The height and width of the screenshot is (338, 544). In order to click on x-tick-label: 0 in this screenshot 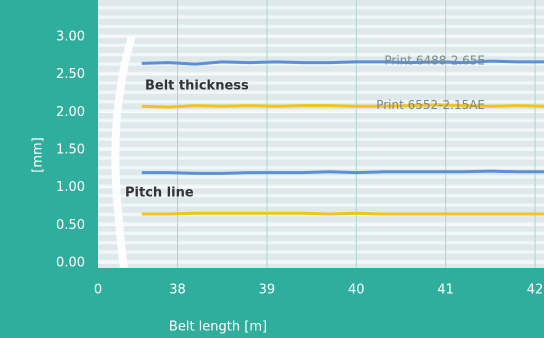, I will do `click(98, 290)`.